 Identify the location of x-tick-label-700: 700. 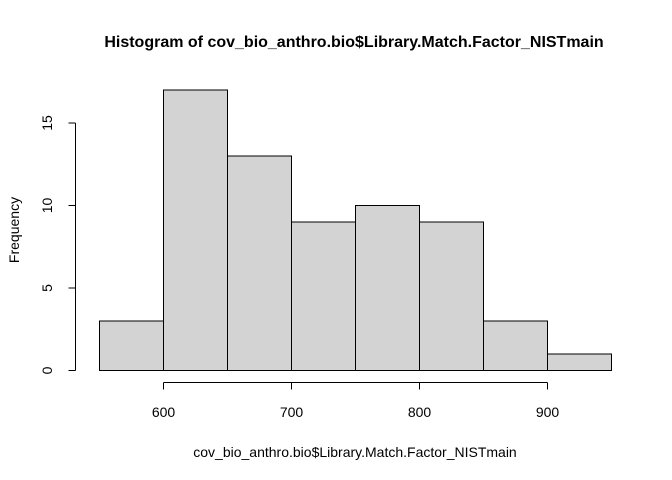
(292, 412).